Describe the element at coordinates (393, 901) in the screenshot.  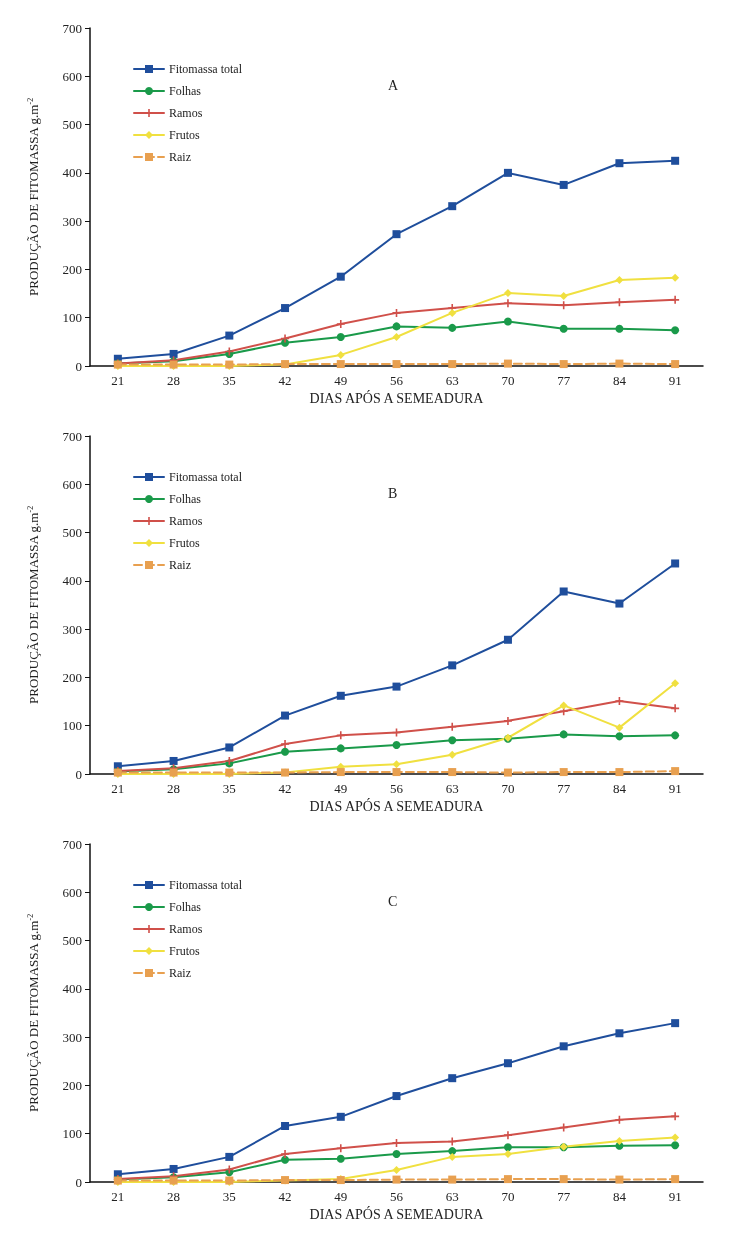
I see `annotation: C` at that location.